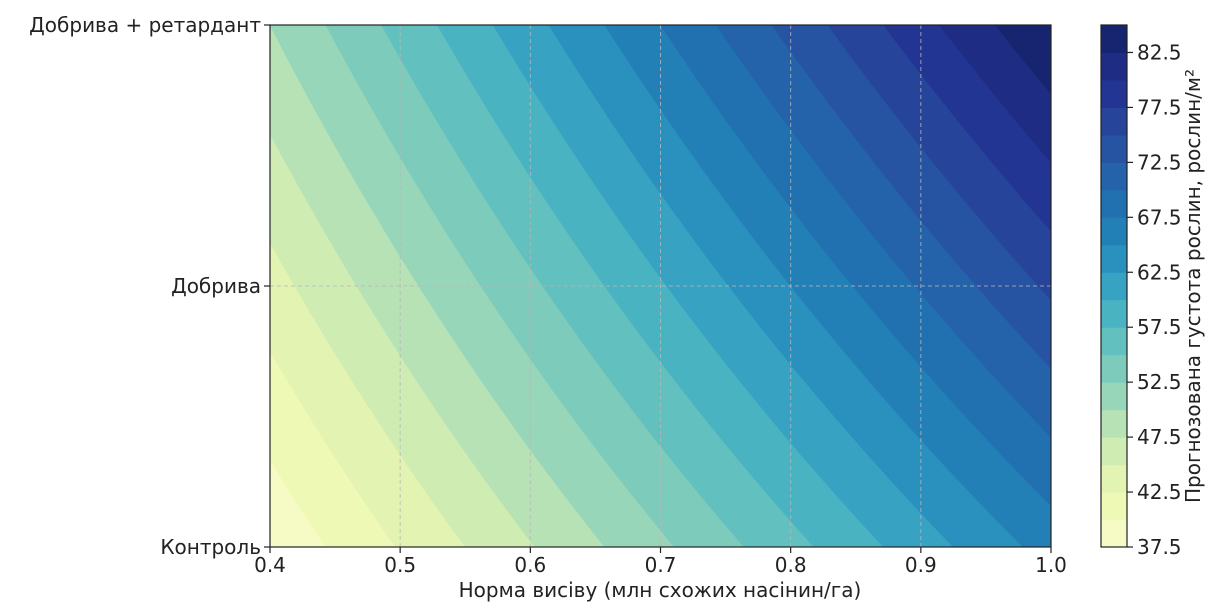 This screenshot has height=610, width=1211. What do you see at coordinates (1159, 547) in the screenshot?
I see `colorbar-tick-label: 37.5` at bounding box center [1159, 547].